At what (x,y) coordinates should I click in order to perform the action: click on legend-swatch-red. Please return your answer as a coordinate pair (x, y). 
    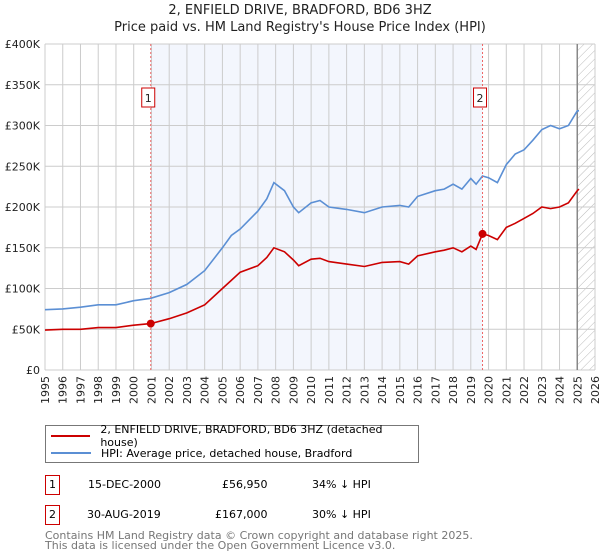
    Looking at the image, I should click on (71, 436).